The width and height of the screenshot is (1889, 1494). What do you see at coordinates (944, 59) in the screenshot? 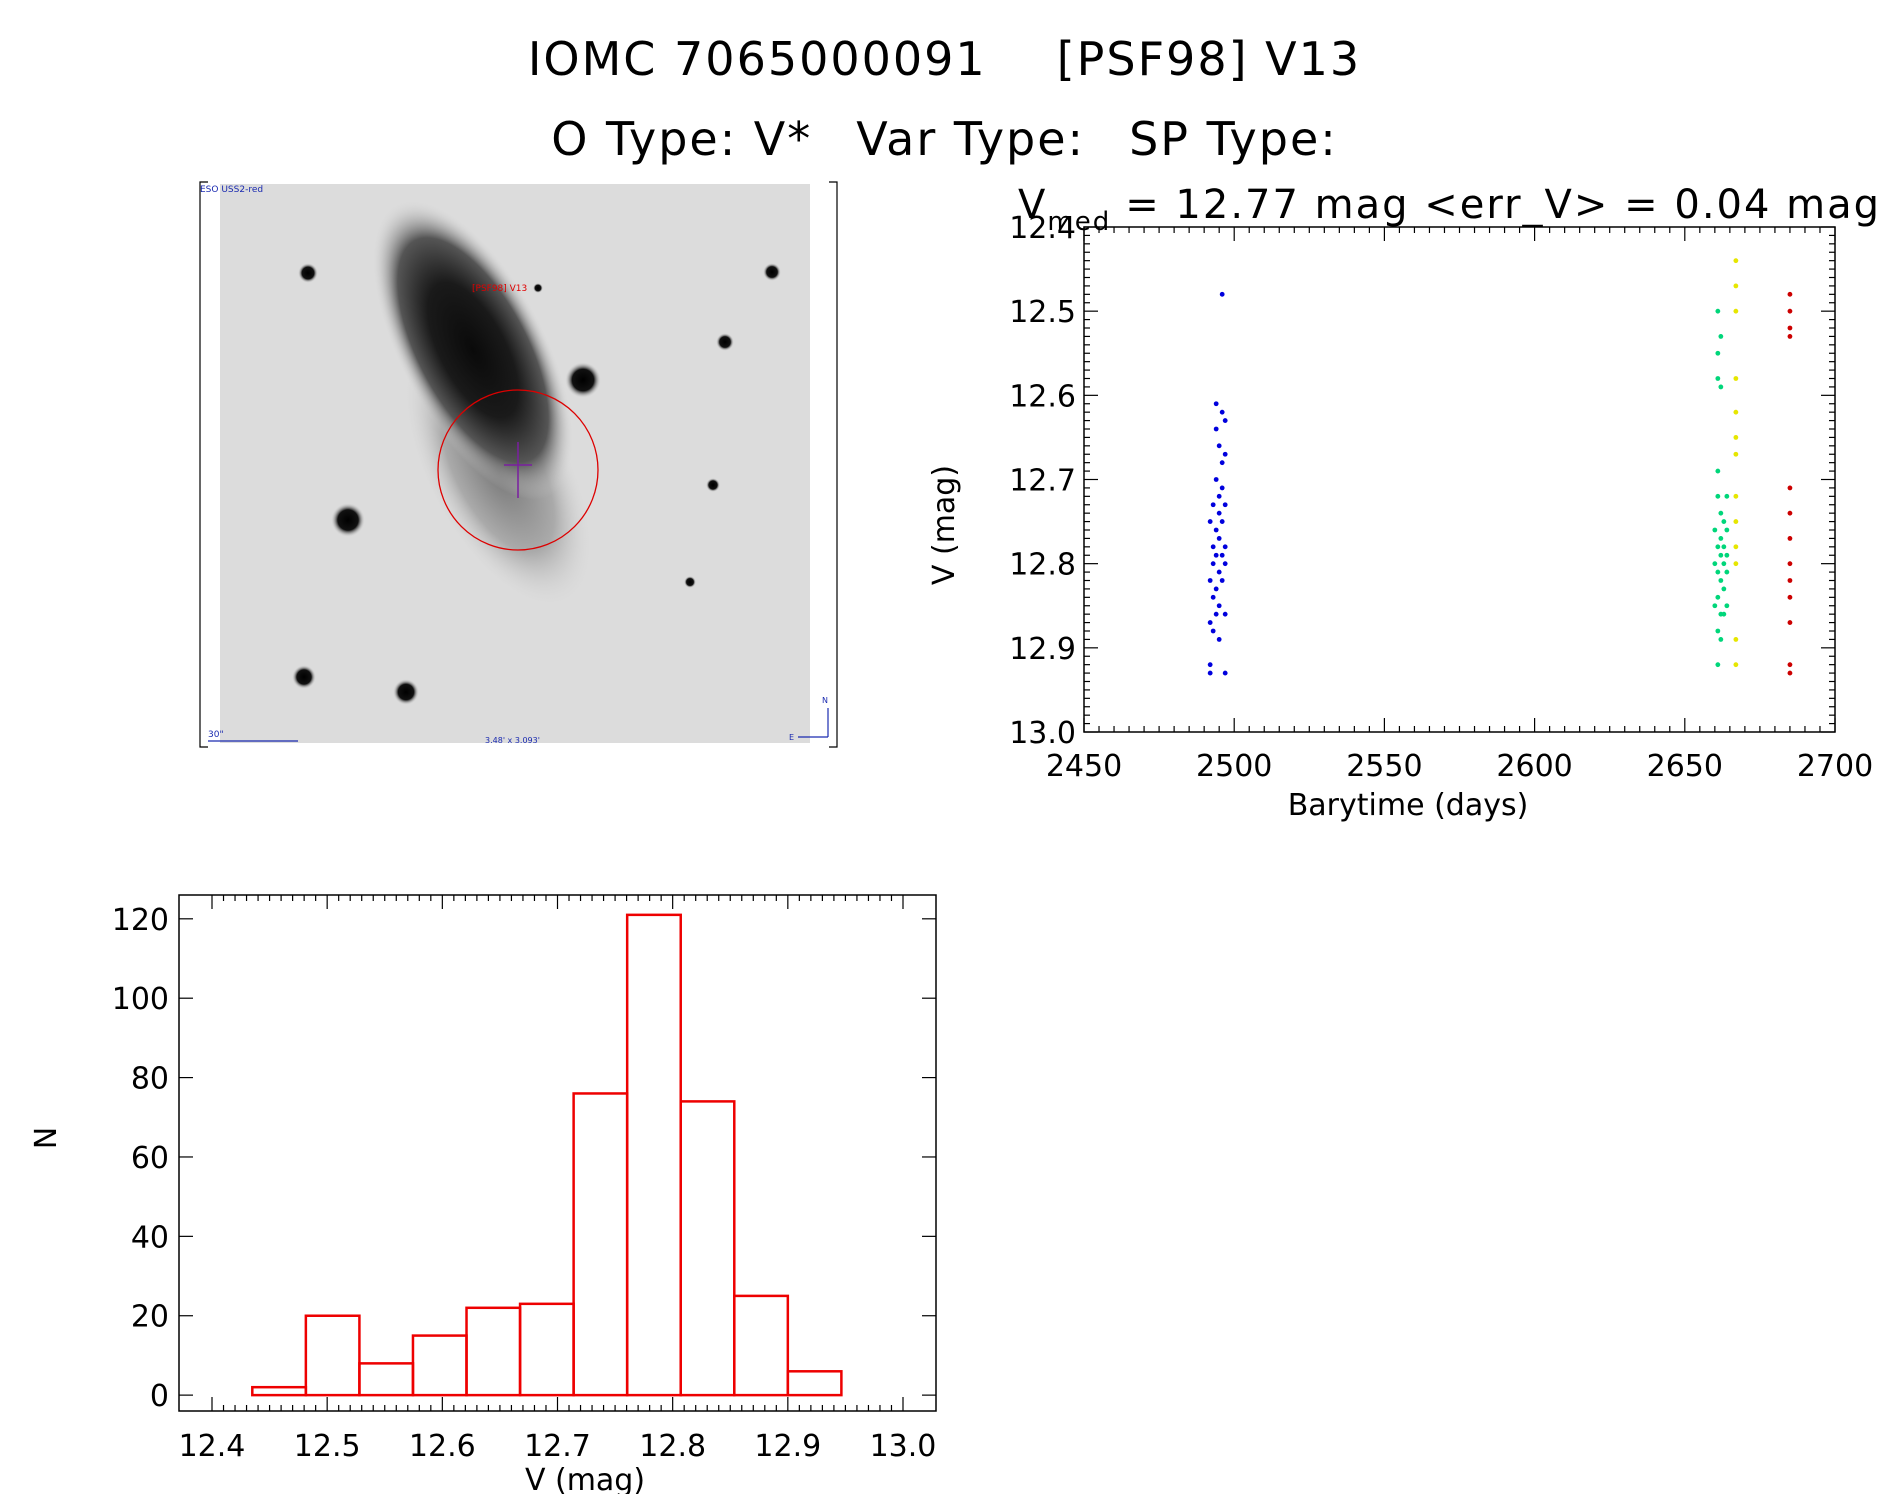
I see `figure-title: IOMC 7065000091 [PSF98] V13` at bounding box center [944, 59].